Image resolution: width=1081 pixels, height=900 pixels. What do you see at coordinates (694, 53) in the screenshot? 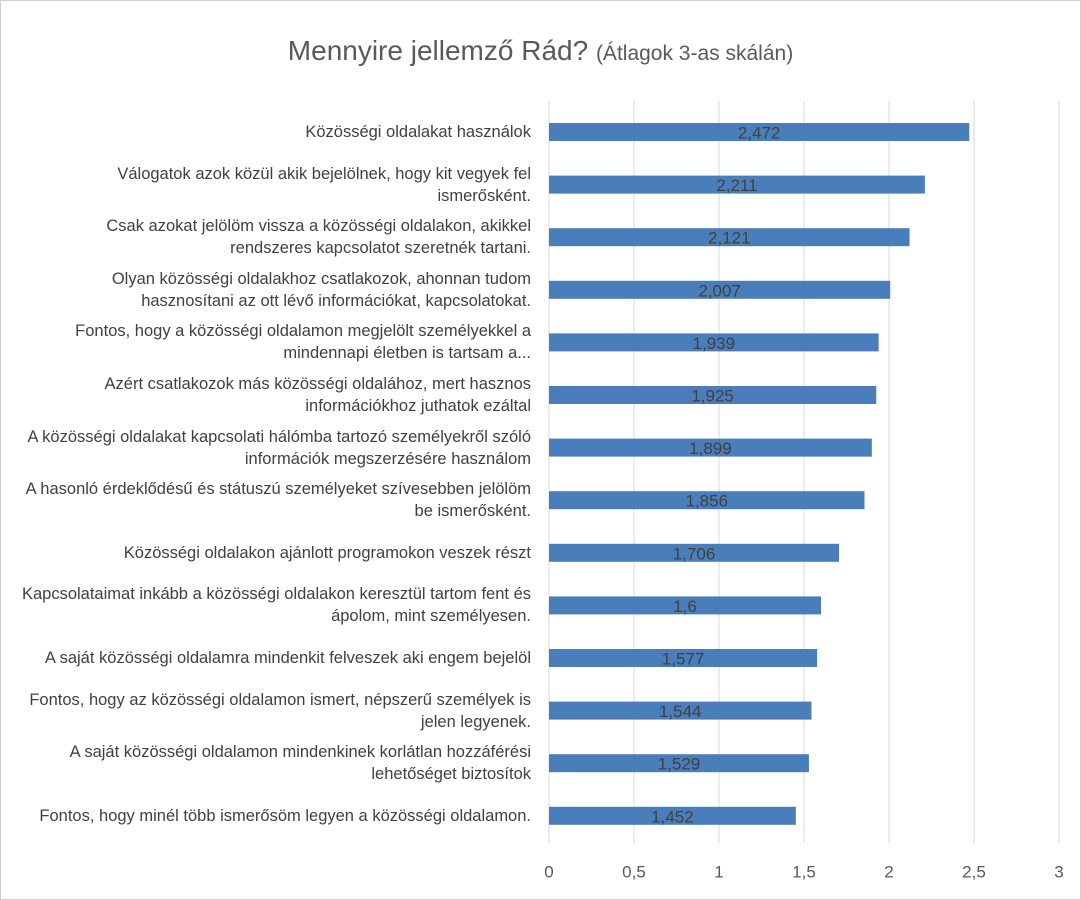
I see `chart-subtitle: (Átlagok 3-as skálán)` at bounding box center [694, 53].